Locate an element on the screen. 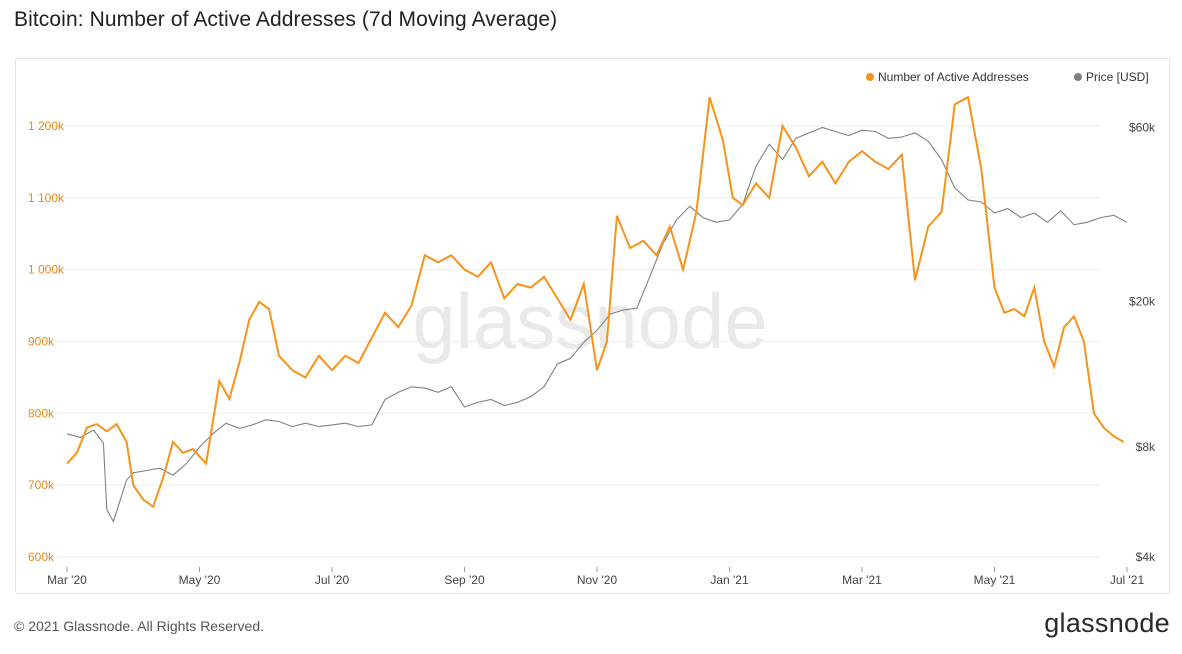  x-axis-tick-label: May '20 is located at coordinates (200, 580).